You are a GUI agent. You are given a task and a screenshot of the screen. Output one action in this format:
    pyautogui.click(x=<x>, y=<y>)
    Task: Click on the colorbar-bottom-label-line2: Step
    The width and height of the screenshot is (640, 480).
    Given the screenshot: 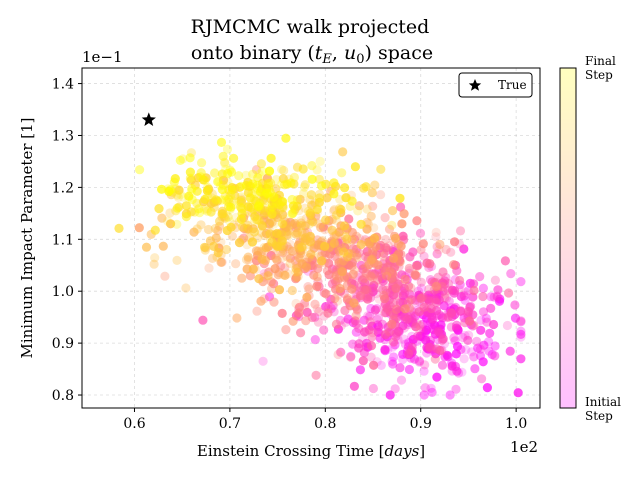 What is the action you would take?
    pyautogui.click(x=599, y=416)
    